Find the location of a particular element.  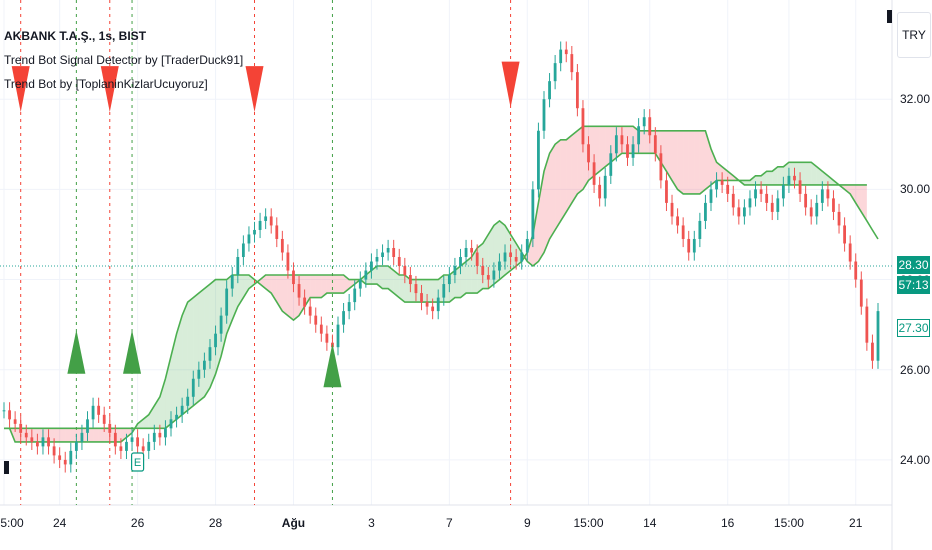

x-tick-label-0: 5:00 is located at coordinates (12, 523).